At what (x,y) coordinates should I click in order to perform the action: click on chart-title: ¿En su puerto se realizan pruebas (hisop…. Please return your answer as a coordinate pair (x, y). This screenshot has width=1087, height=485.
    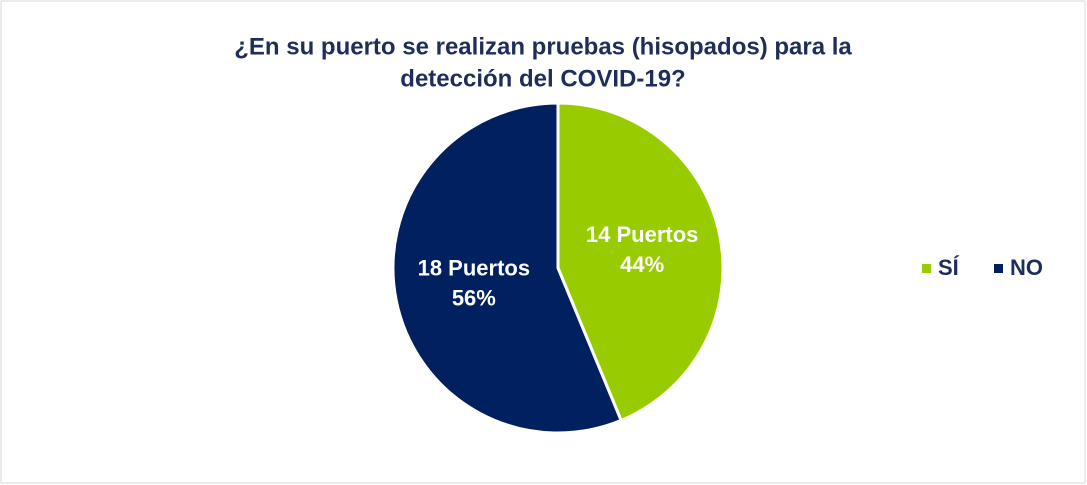
    Looking at the image, I should click on (543, 46).